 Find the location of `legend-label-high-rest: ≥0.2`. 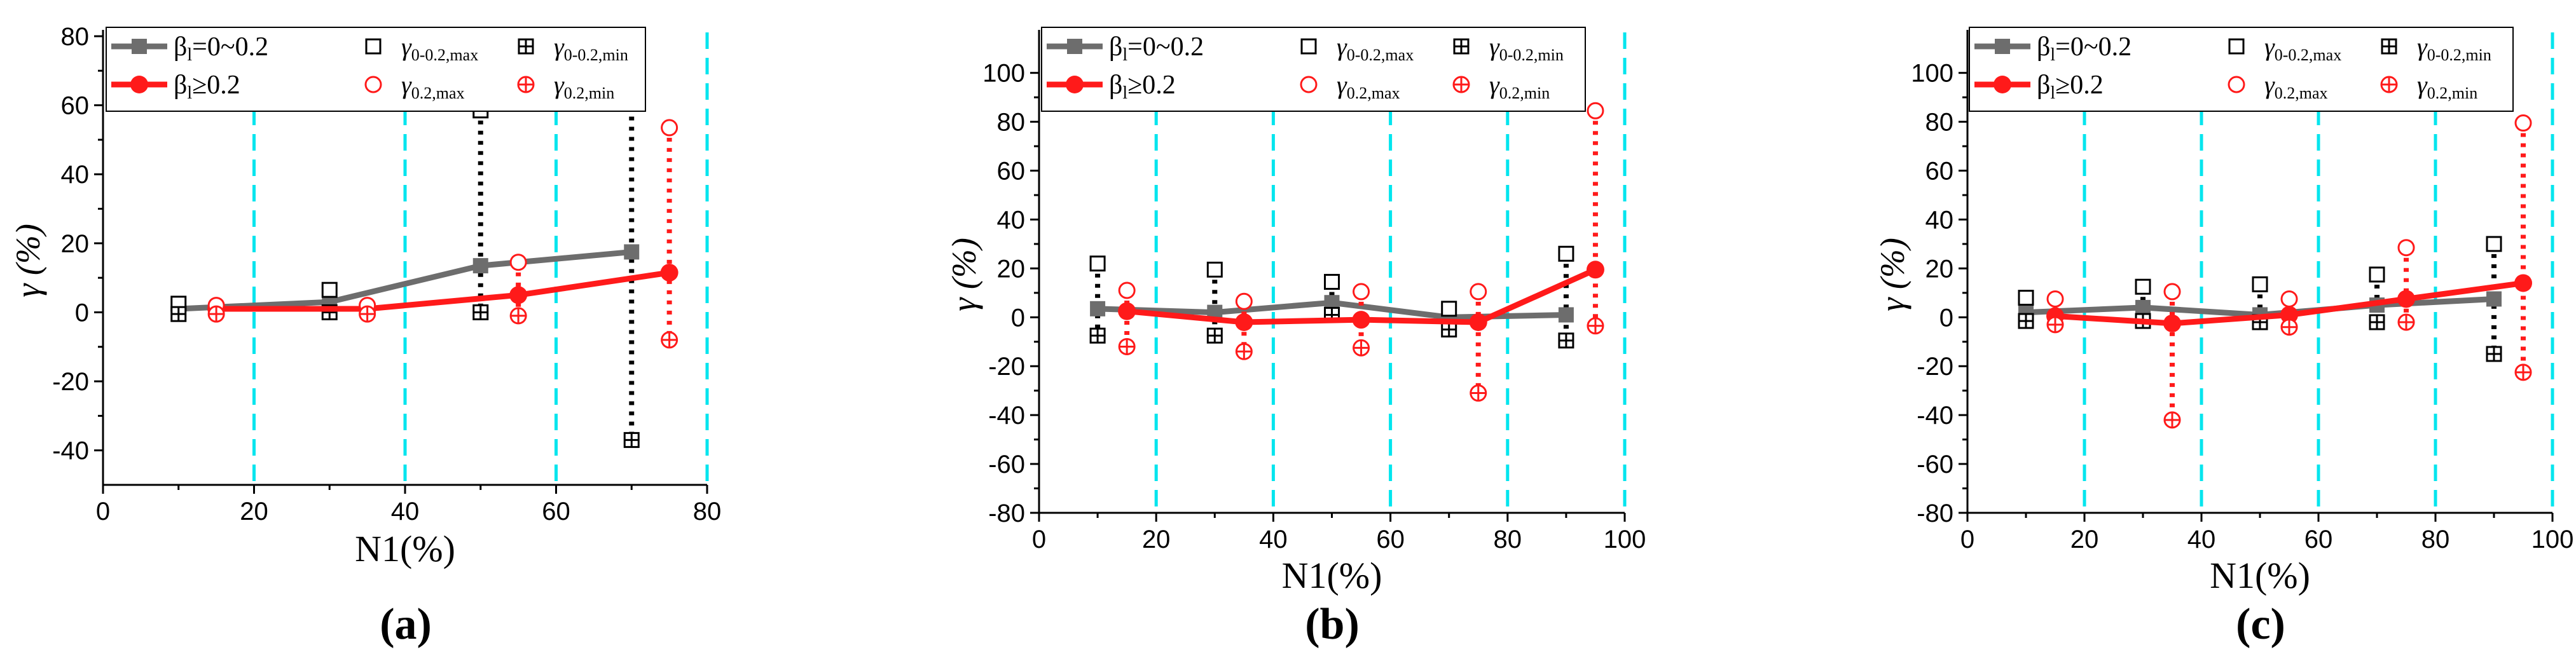

legend-label-high-rest: ≥0.2 is located at coordinates (1151, 85).